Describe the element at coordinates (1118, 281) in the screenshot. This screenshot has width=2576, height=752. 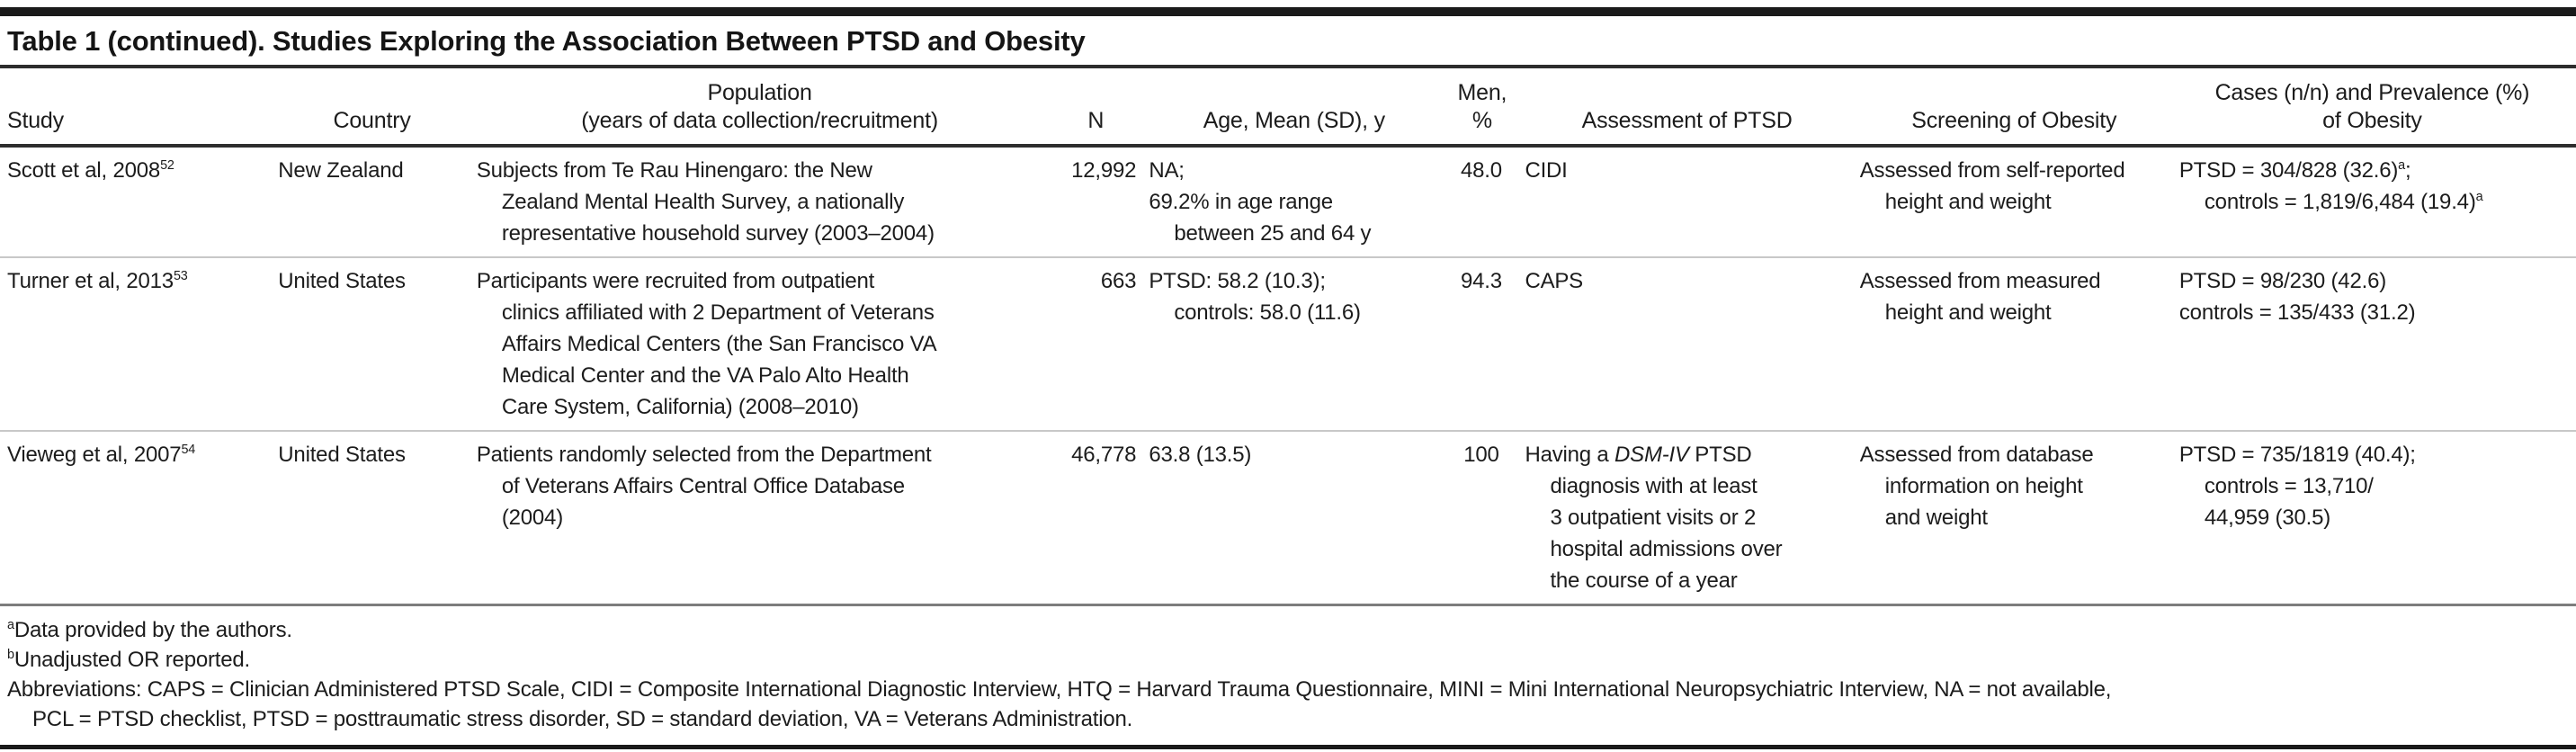
I see `text-line: 663` at that location.